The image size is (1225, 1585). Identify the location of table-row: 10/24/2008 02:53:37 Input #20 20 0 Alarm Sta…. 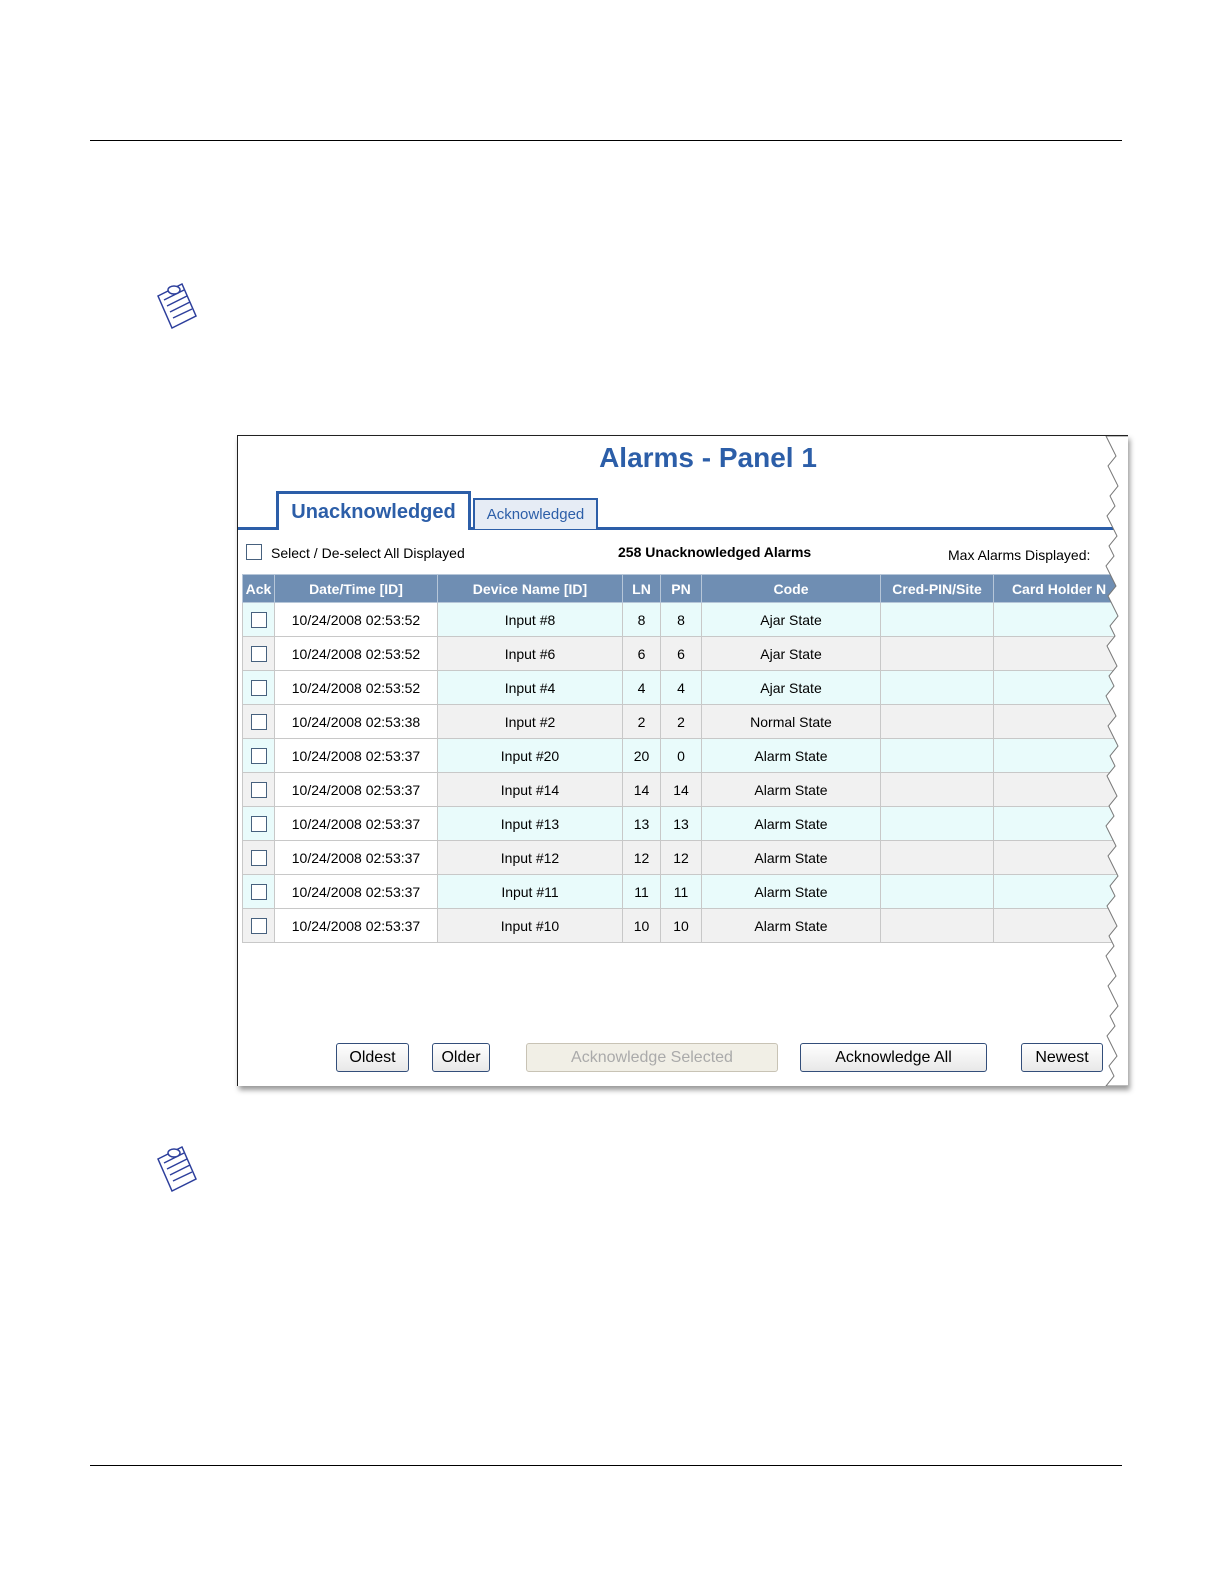
(683, 755).